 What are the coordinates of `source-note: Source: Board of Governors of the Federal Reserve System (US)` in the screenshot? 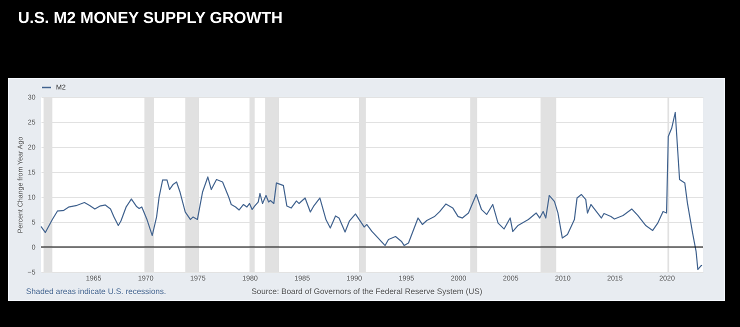 It's located at (367, 291).